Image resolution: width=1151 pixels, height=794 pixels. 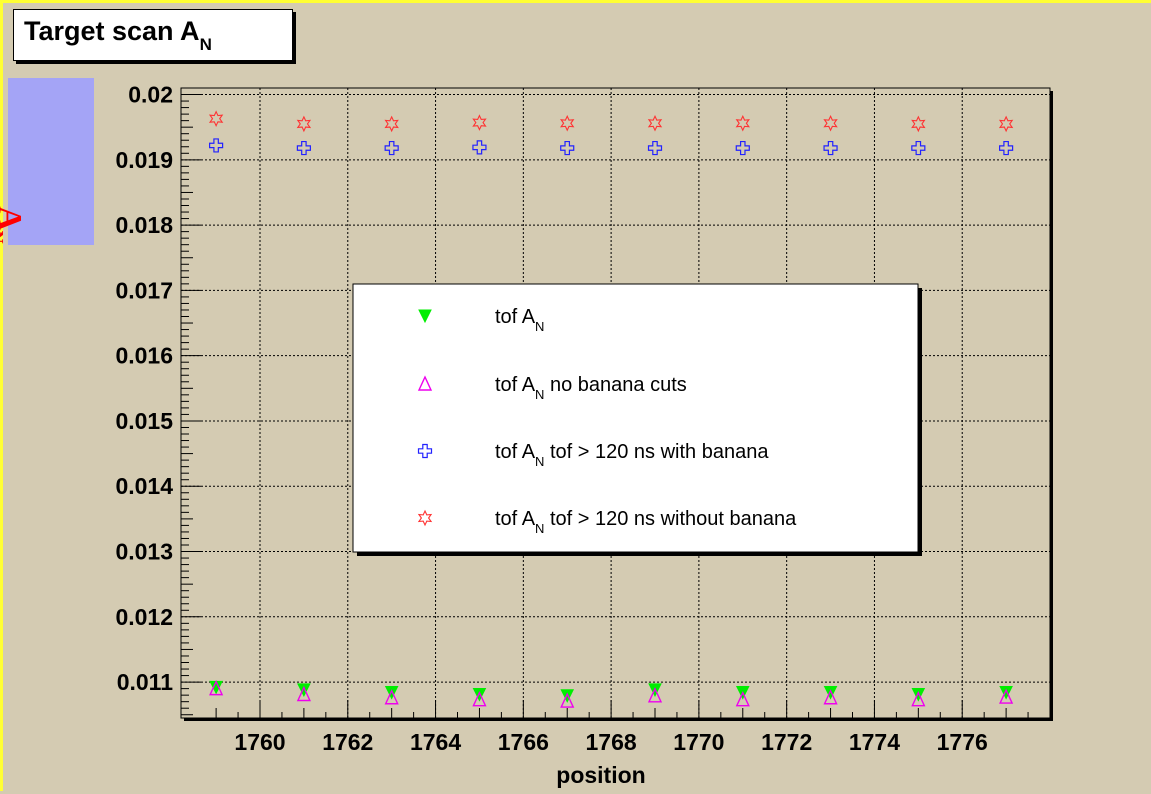 I want to click on legend-label-suffix: tof > 120 ns with banana, so click(x=656, y=452).